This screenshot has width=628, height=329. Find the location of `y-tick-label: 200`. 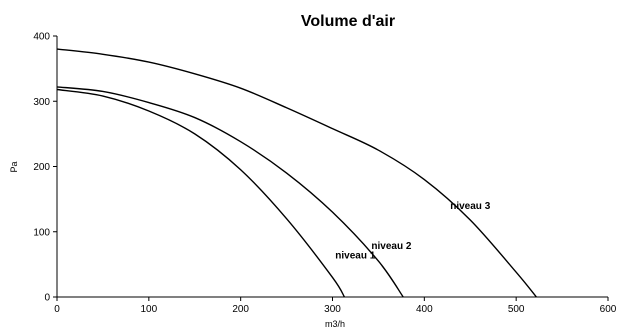

y-tick-label: 200 is located at coordinates (41, 167).